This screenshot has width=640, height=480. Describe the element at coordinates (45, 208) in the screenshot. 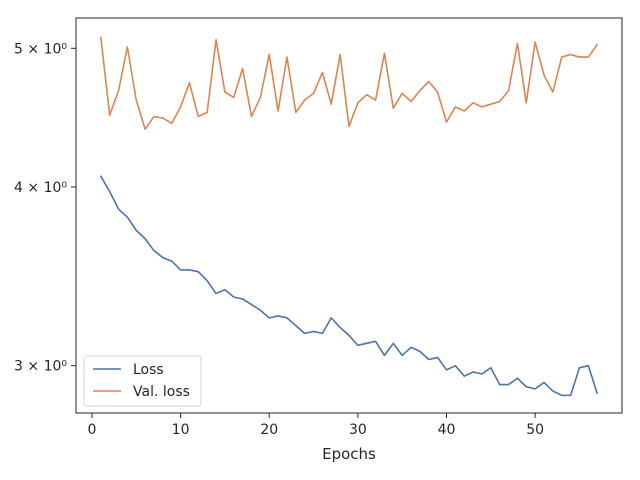

I see `y-axis-ticks: 3 × 10⁰ 4 × 10⁰ 5 × 10⁰` at that location.